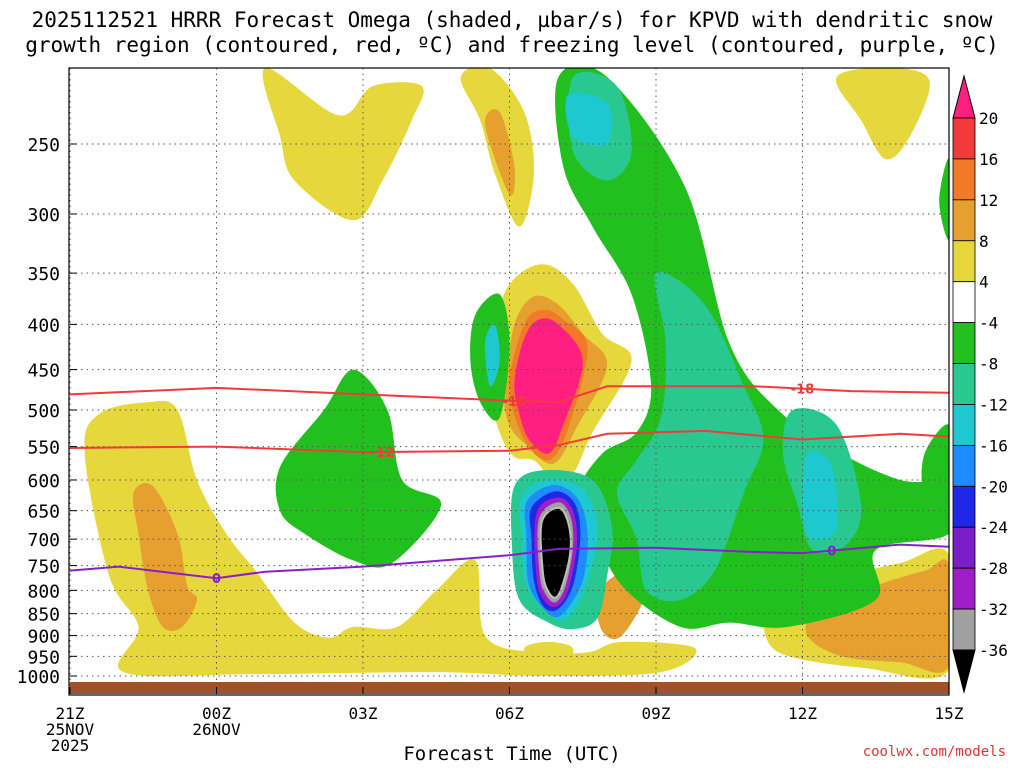  What do you see at coordinates (43, 591) in the screenshot?
I see `y-tick-label-800: 800` at bounding box center [43, 591].